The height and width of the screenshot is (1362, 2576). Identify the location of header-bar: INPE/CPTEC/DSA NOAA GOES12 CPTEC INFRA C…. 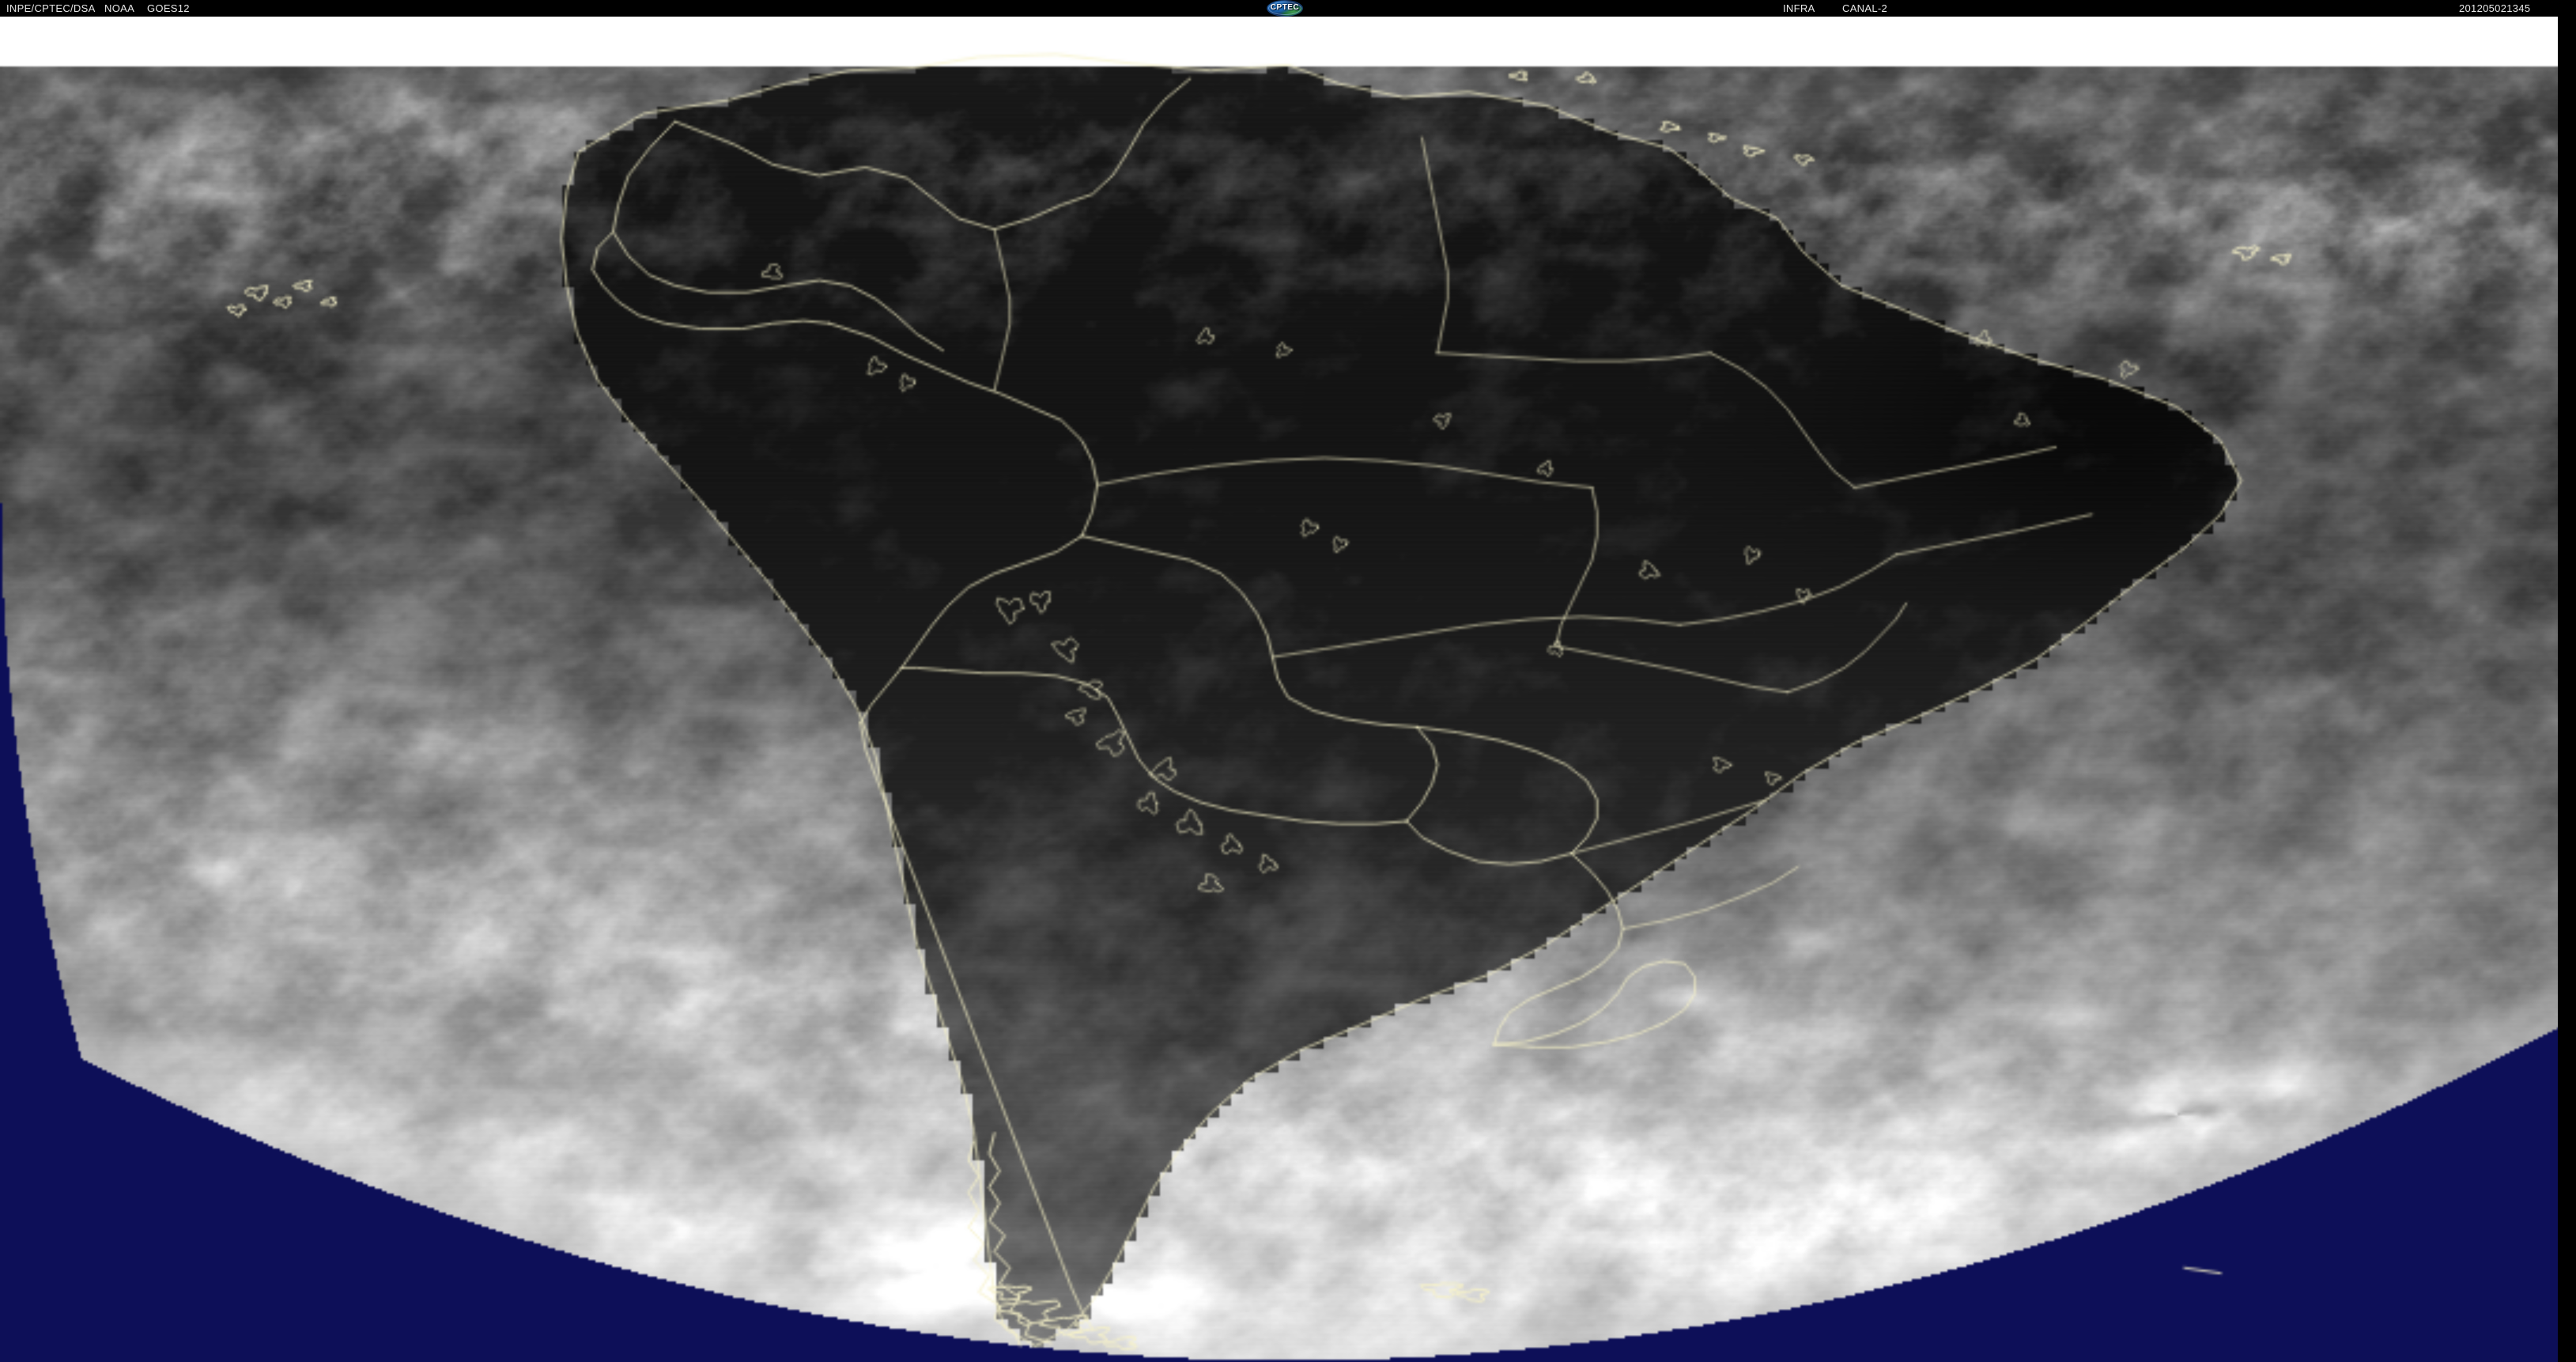
(1288, 8).